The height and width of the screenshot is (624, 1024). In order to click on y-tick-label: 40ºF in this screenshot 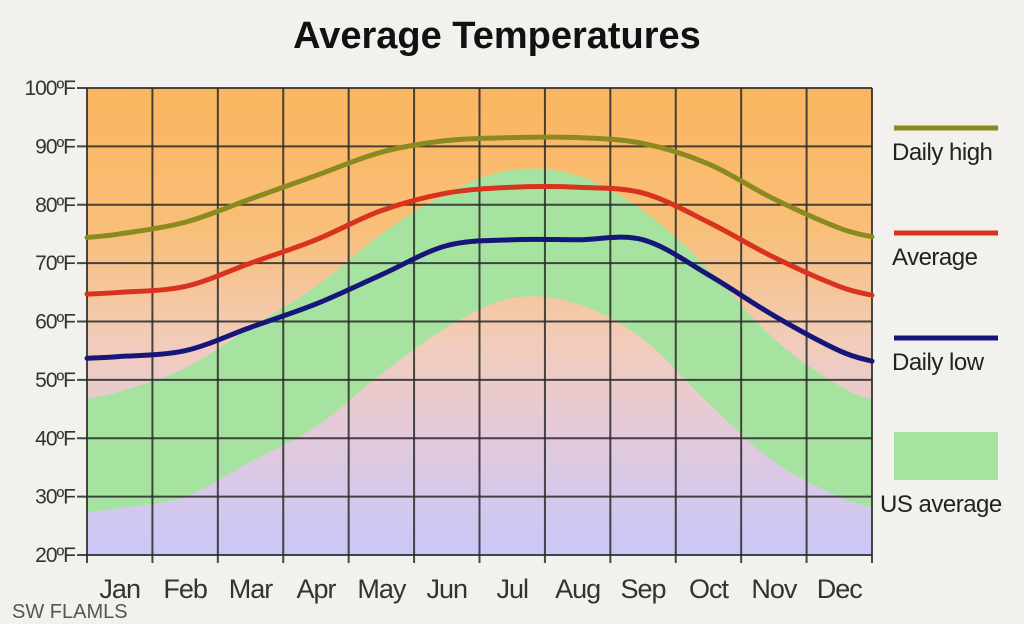, I will do `click(55, 438)`.